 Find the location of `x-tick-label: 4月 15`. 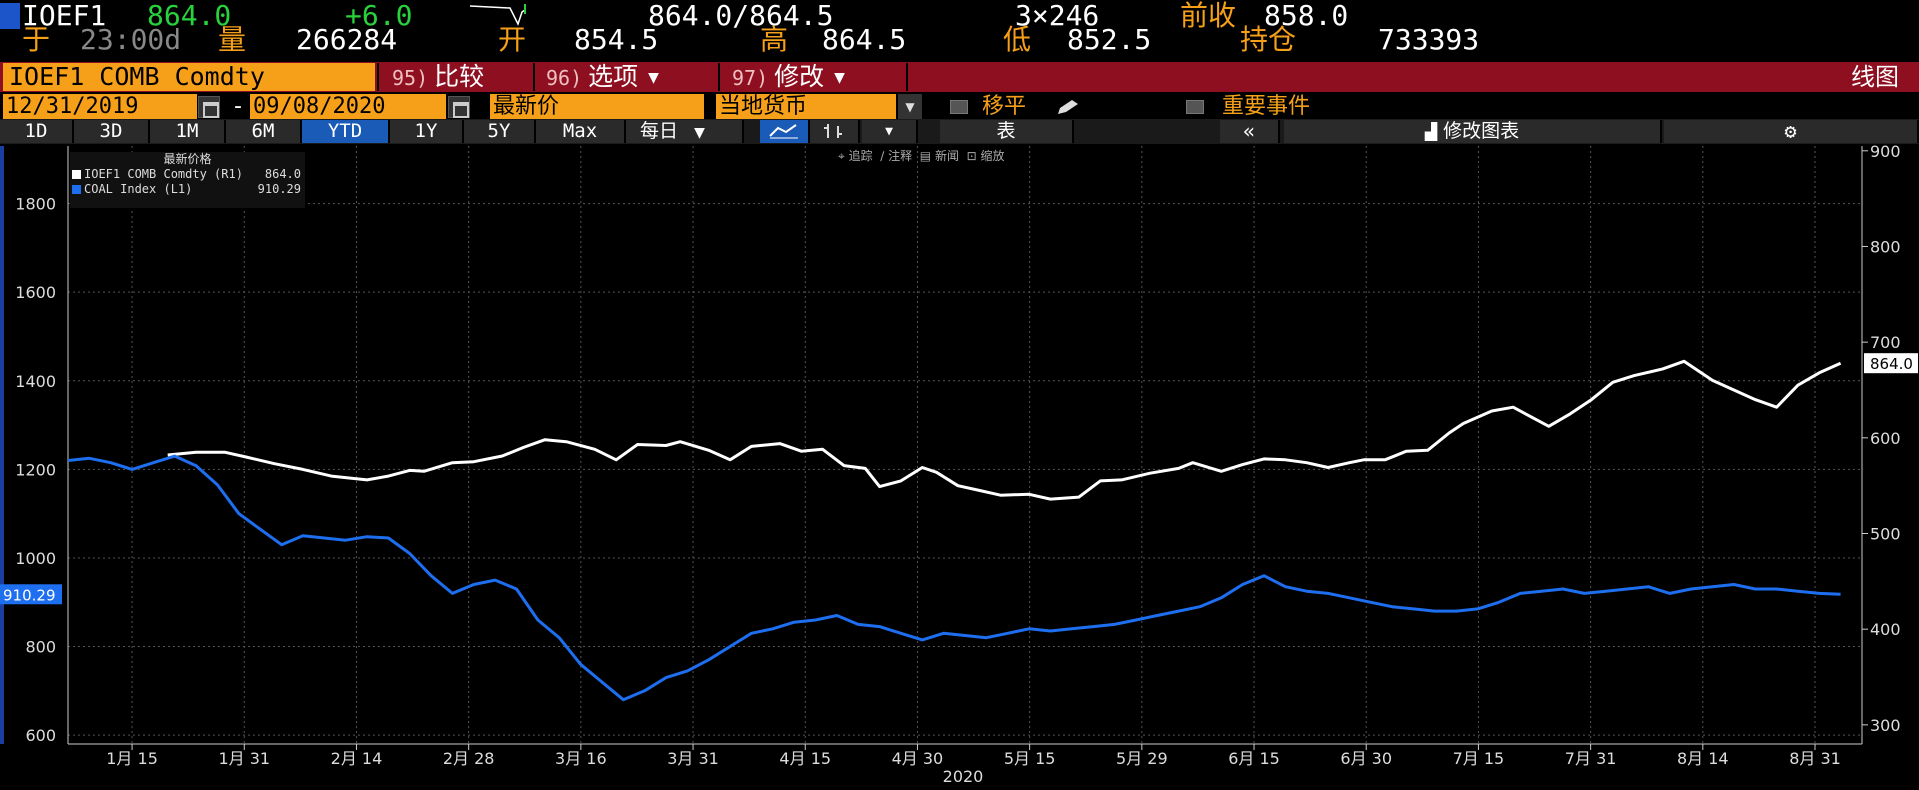

x-tick-label: 4月 15 is located at coordinates (805, 758).